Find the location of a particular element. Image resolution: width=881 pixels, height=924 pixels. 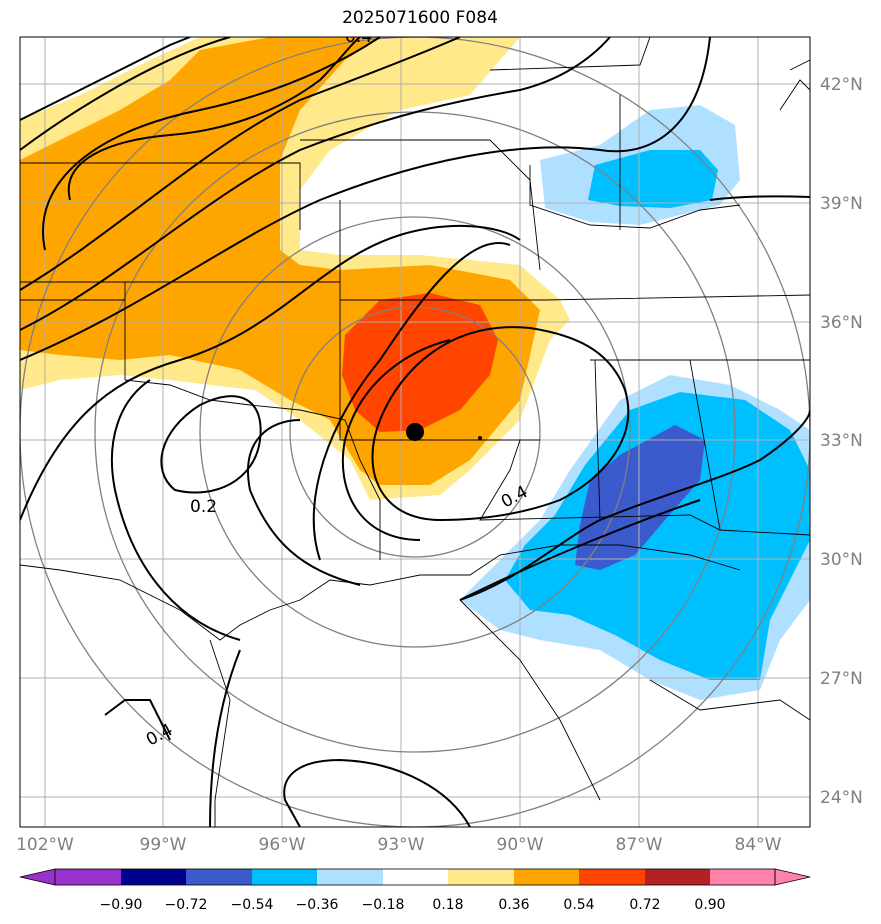

lat-label-1: 39°N is located at coordinates (841, 204).